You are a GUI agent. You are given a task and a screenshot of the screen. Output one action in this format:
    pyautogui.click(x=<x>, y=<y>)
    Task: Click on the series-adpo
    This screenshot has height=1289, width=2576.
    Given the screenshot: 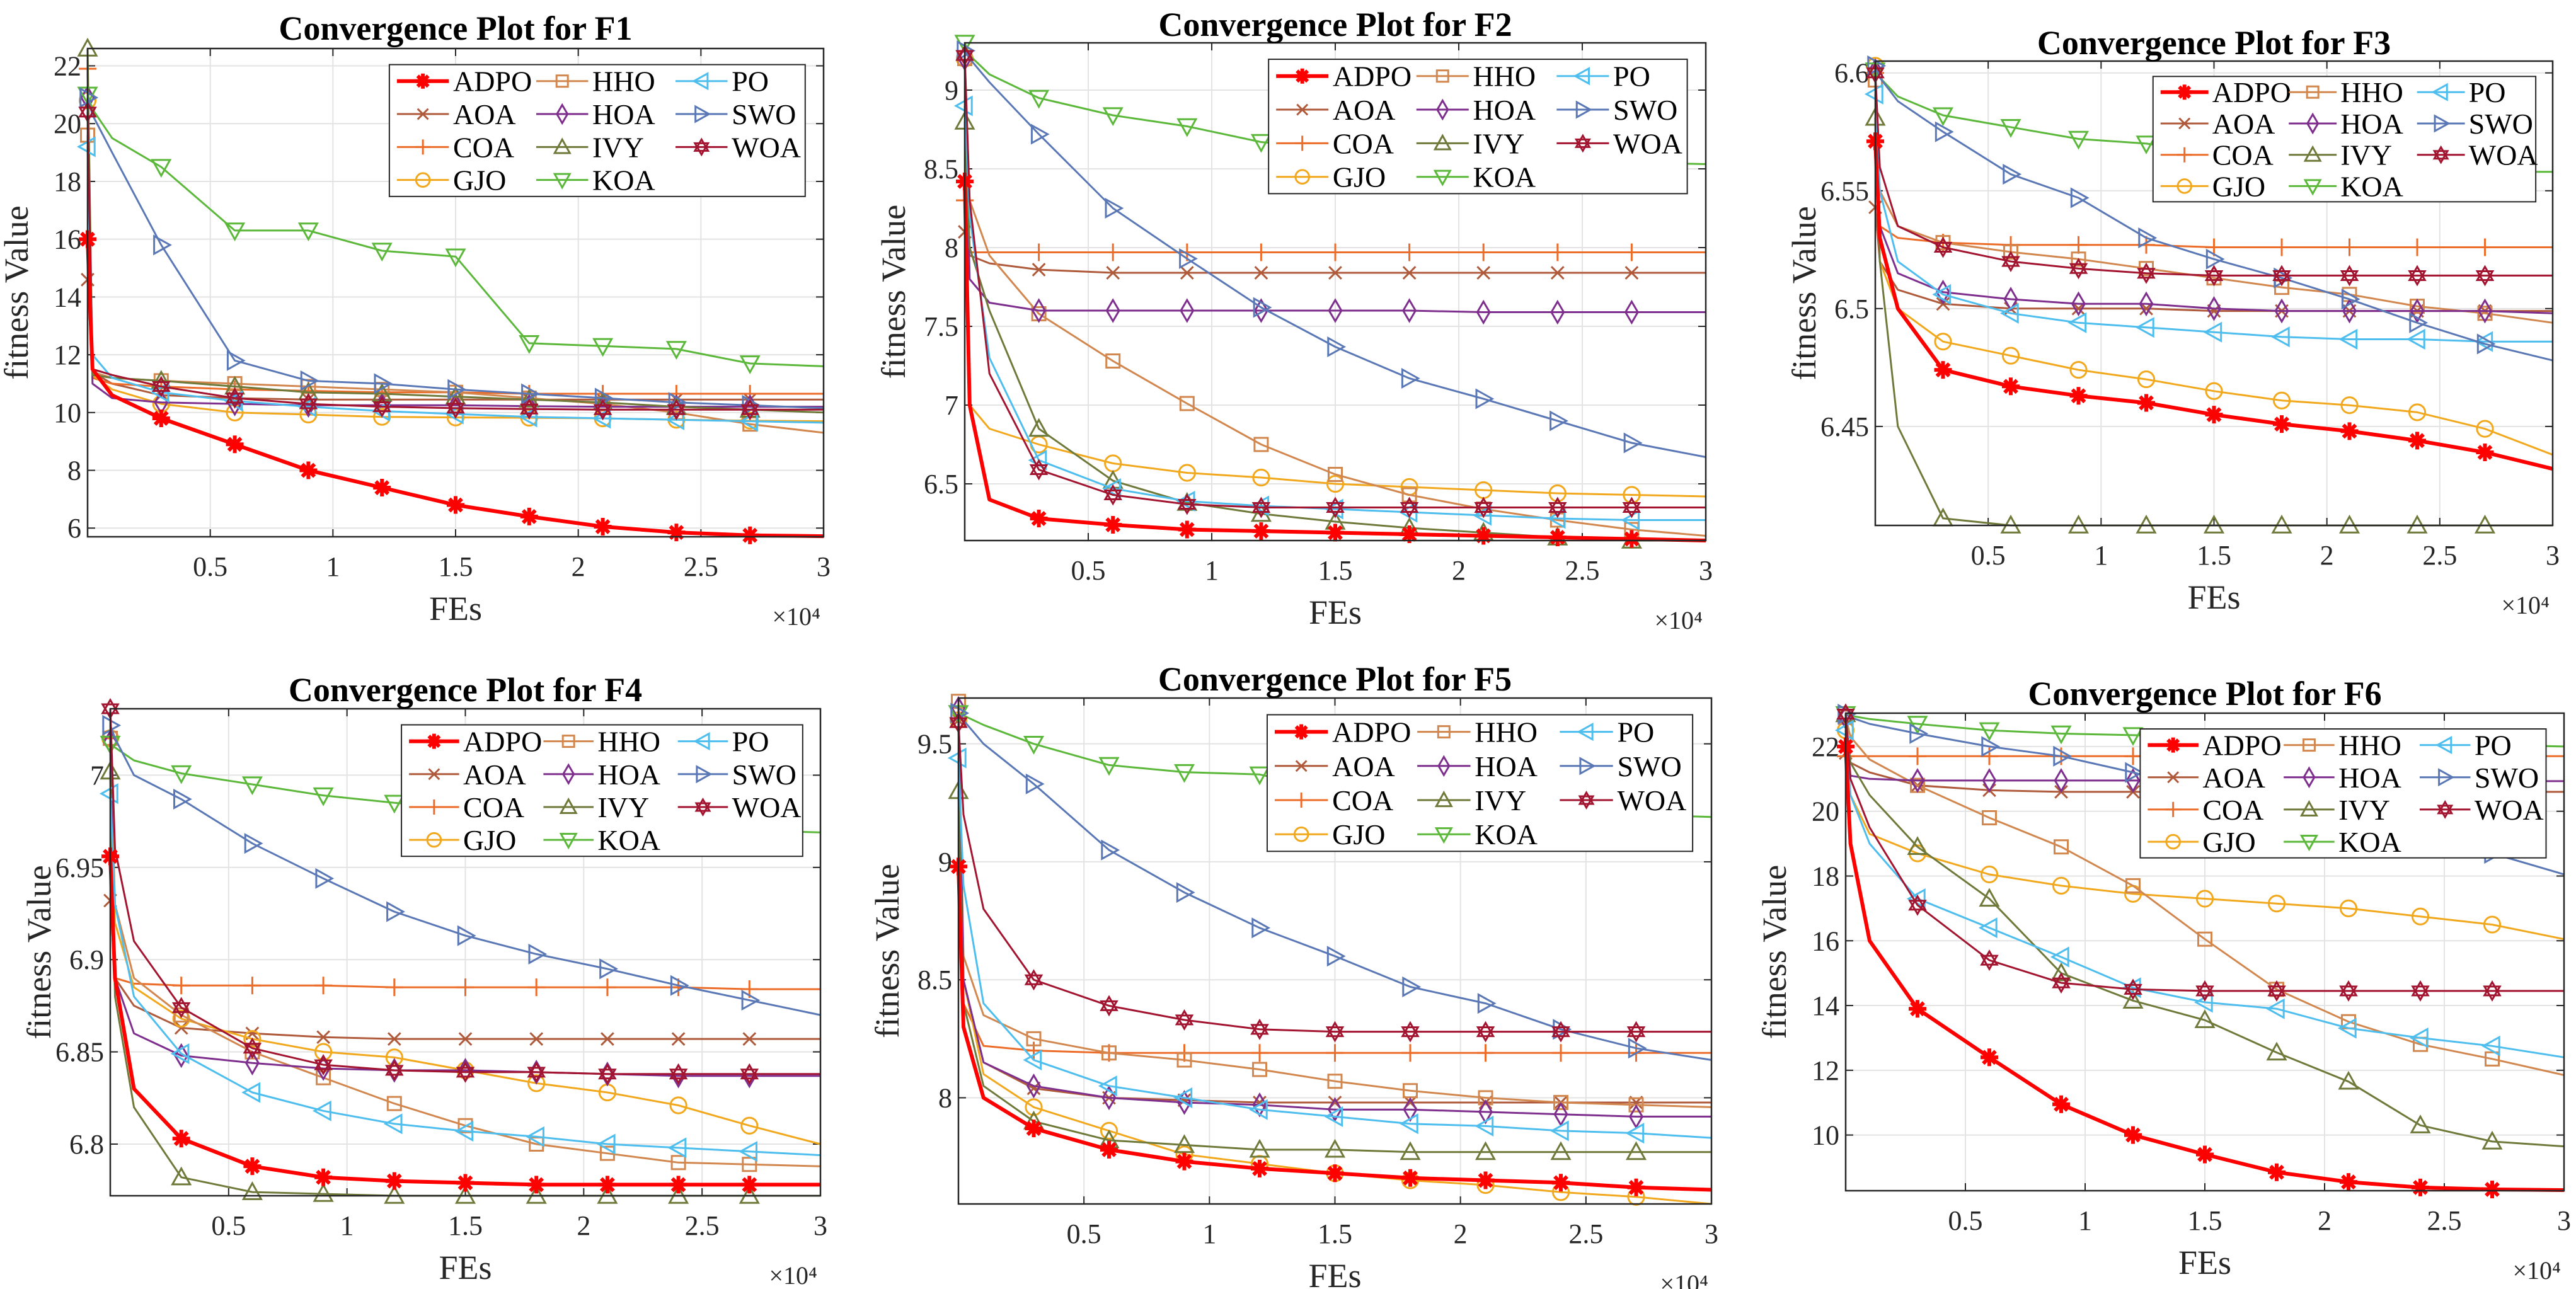 What is the action you would take?
    pyautogui.click(x=2209, y=301)
    